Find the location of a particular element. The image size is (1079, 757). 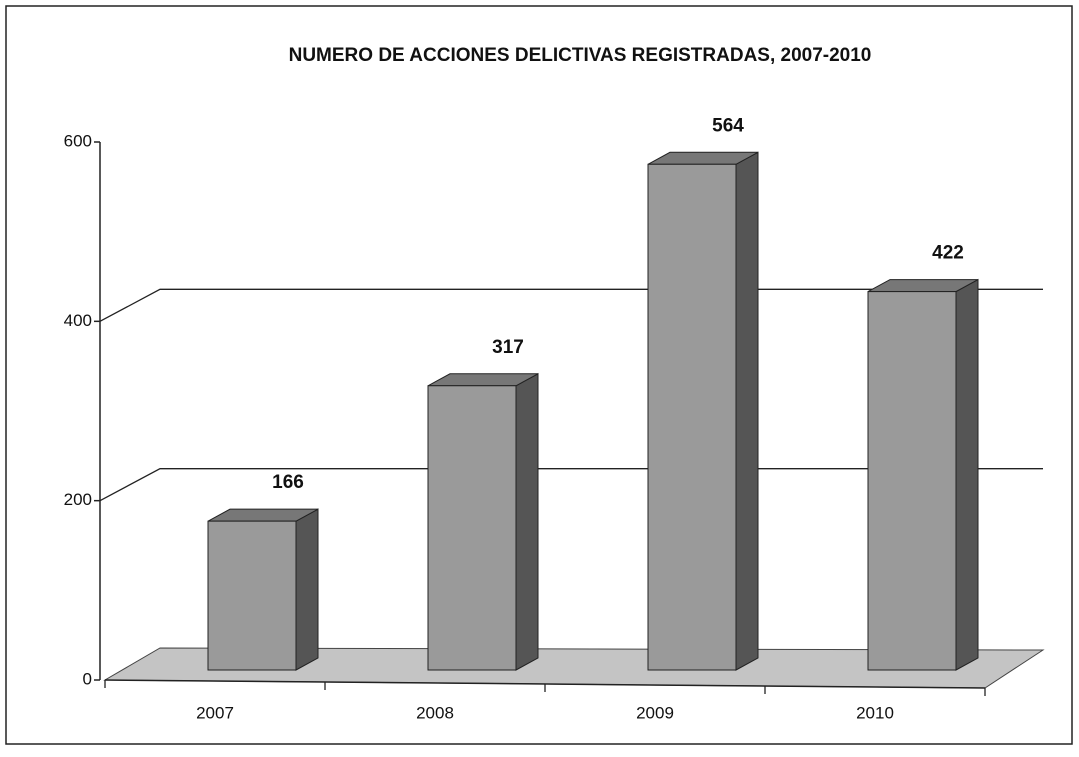

x-tick-label: 2010 is located at coordinates (875, 712).